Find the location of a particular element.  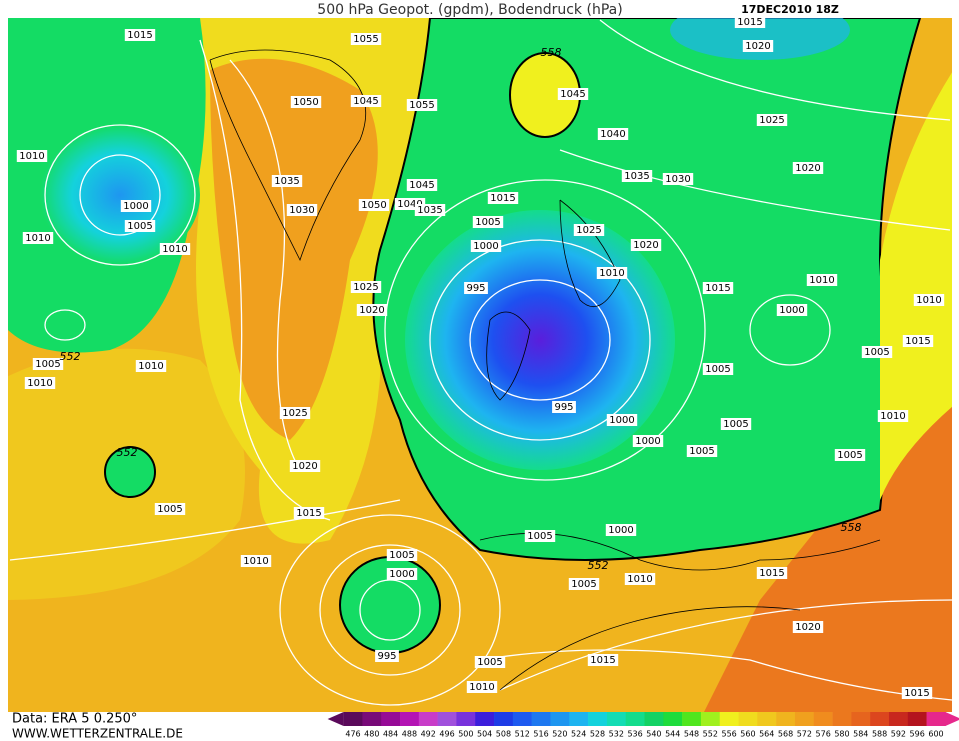

map-date: 17DEC2010 18Z is located at coordinates (790, 9).